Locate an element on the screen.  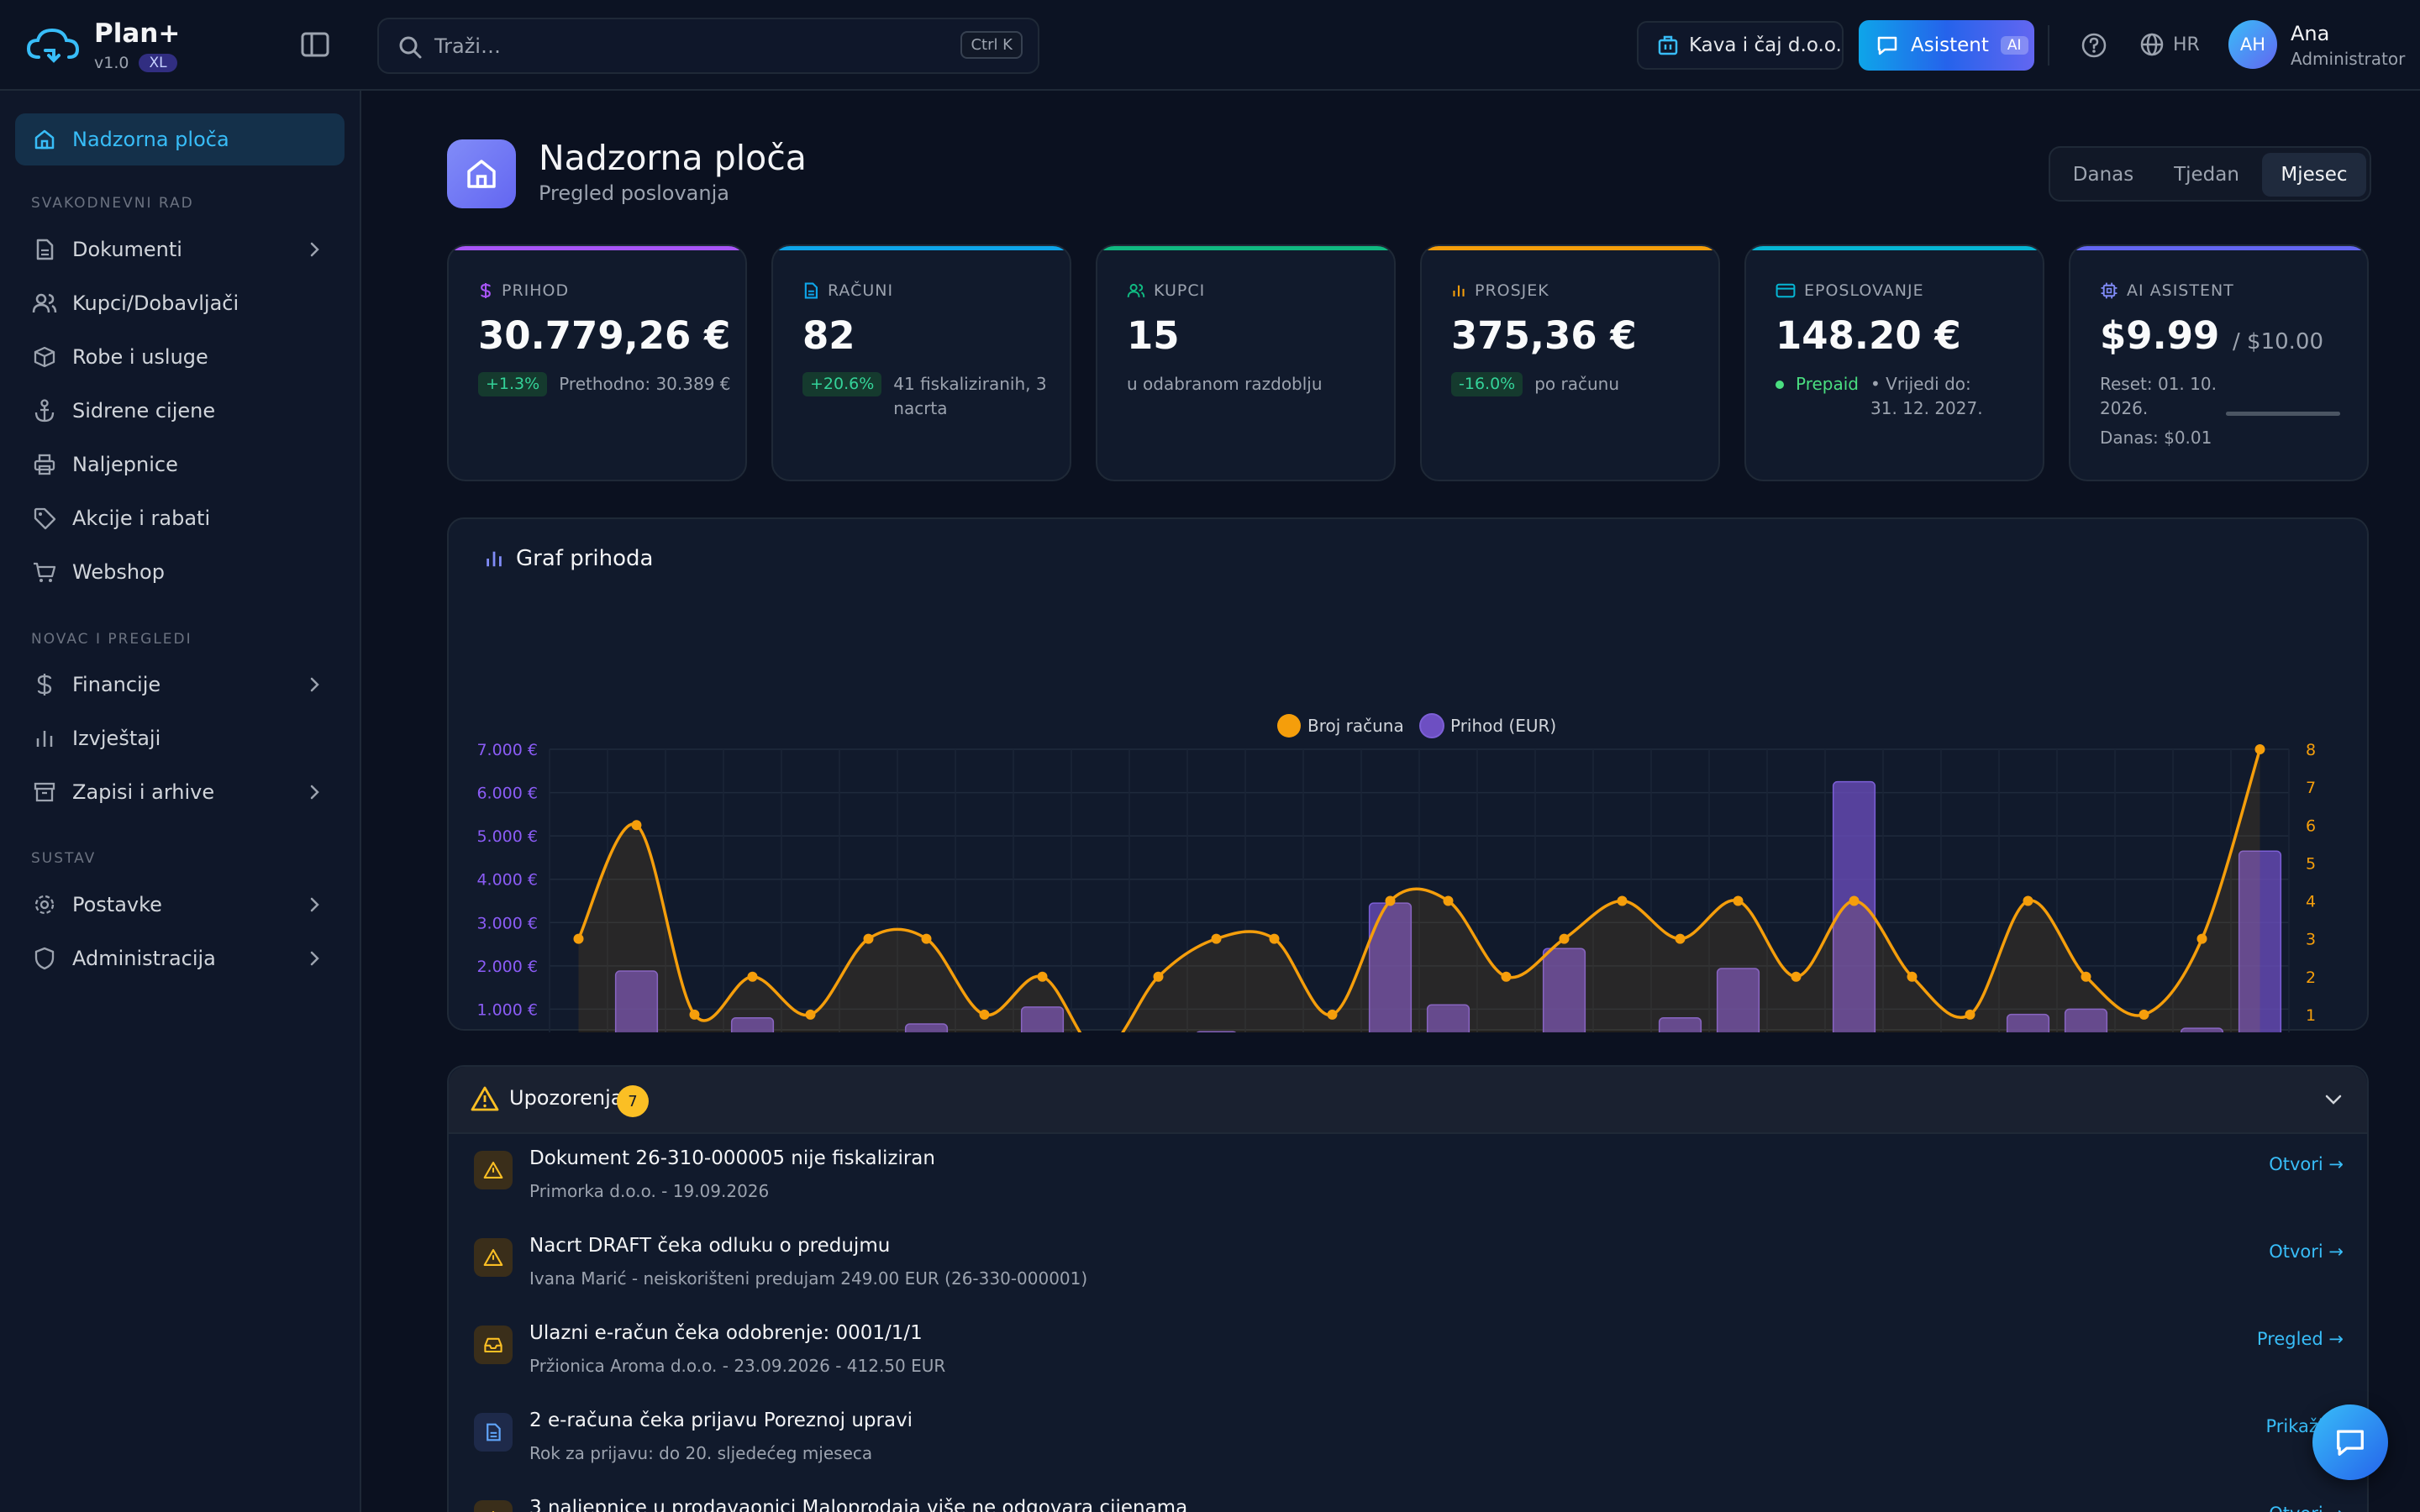
card-value: 148.20 € is located at coordinates (1868, 335).